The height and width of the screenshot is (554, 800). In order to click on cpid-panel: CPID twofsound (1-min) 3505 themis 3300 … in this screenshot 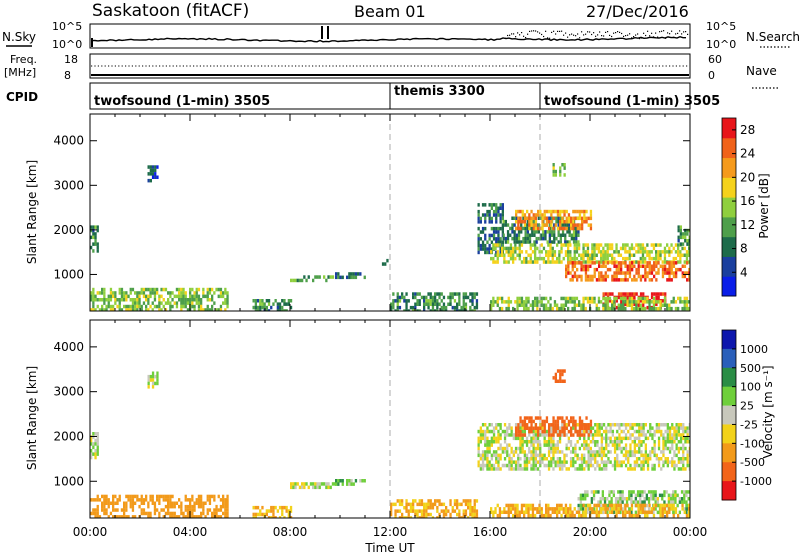, I will do `click(363, 96)`.